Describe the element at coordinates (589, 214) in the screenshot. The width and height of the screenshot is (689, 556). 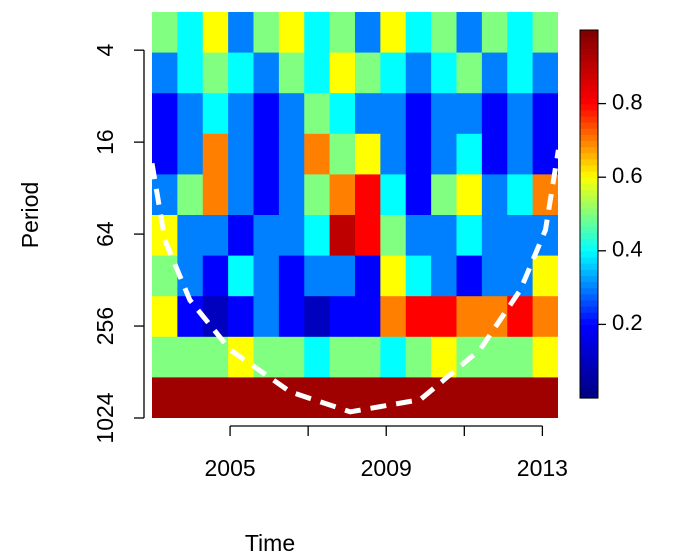
I see `colorbar-frame` at that location.